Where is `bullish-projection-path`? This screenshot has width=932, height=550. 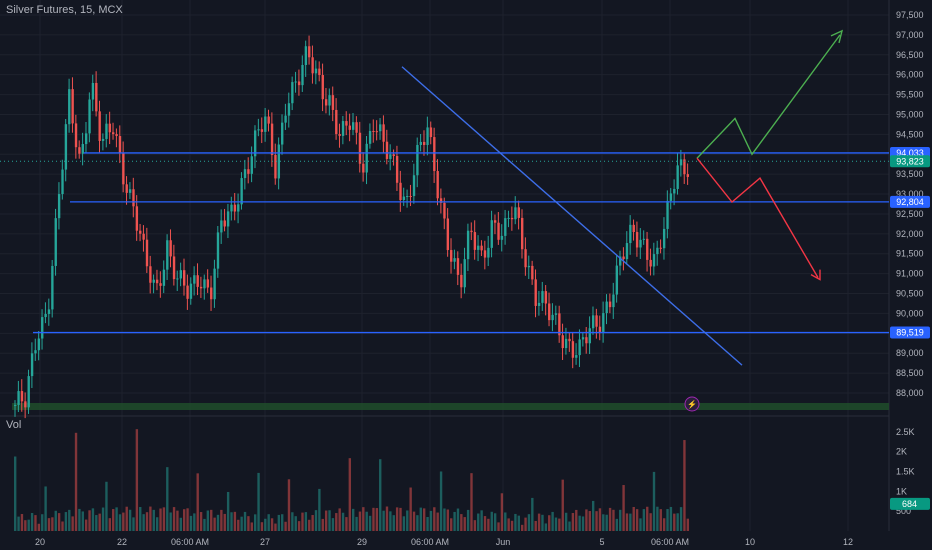 bullish-projection-path is located at coordinates (768, 96).